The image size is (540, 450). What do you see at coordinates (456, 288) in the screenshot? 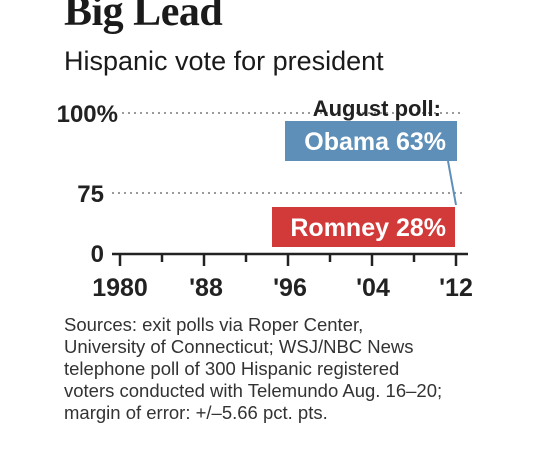
I see `x-tick-label: '12` at bounding box center [456, 288].